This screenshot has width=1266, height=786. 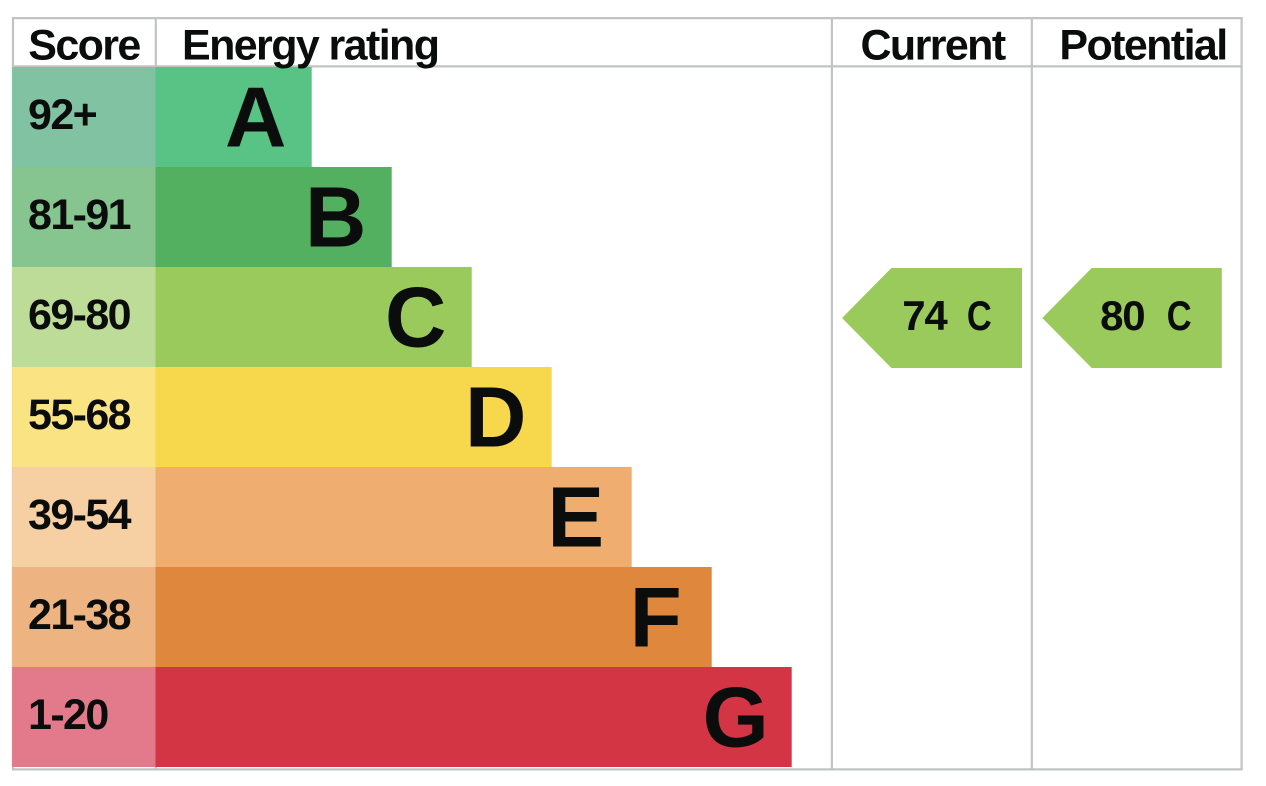 I want to click on svg-text: 69-80, so click(x=79, y=315).